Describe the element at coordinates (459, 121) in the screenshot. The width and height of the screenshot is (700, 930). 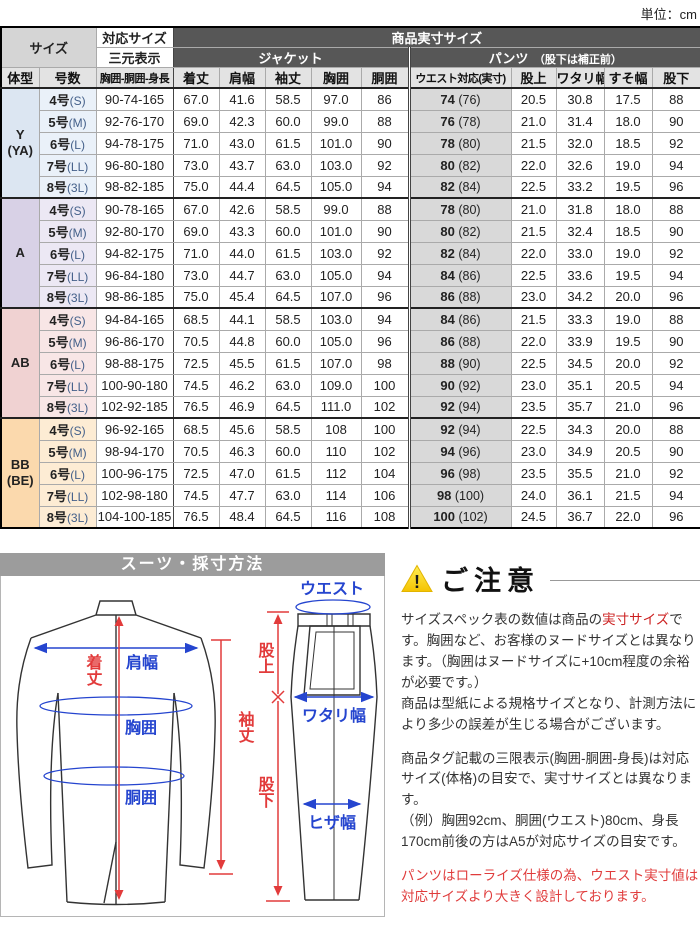
I see `waist-size-cell: 76 (78)` at that location.